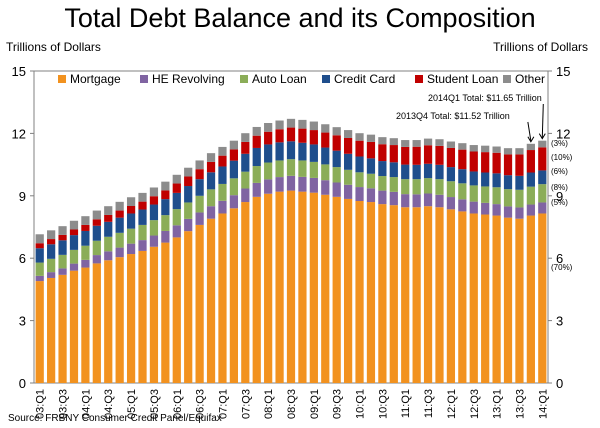  What do you see at coordinates (562, 267) in the screenshot?
I see `composition-label: (70%)` at bounding box center [562, 267].